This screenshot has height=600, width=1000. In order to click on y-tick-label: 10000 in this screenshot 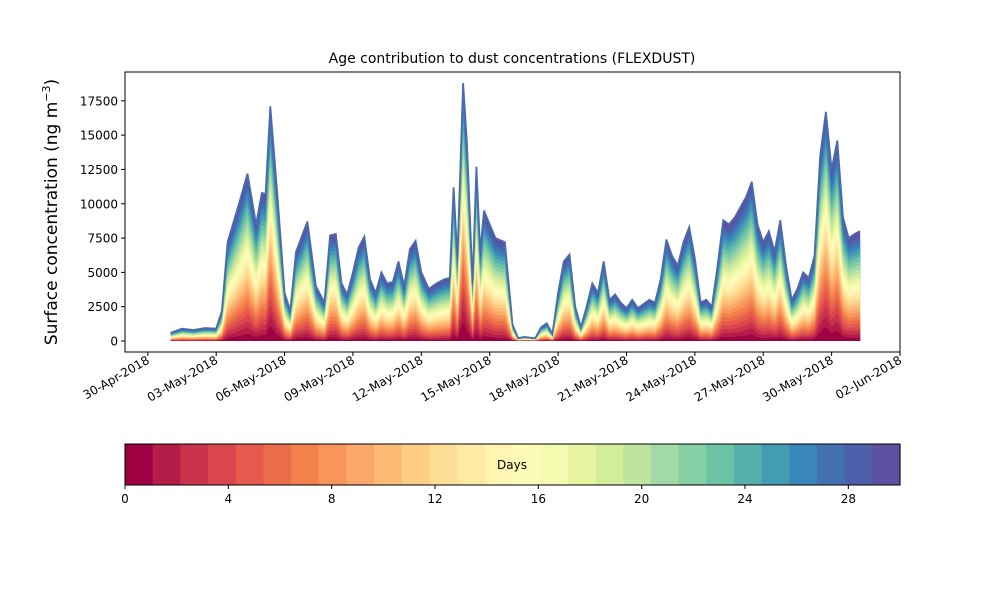, I will do `click(99, 204)`.